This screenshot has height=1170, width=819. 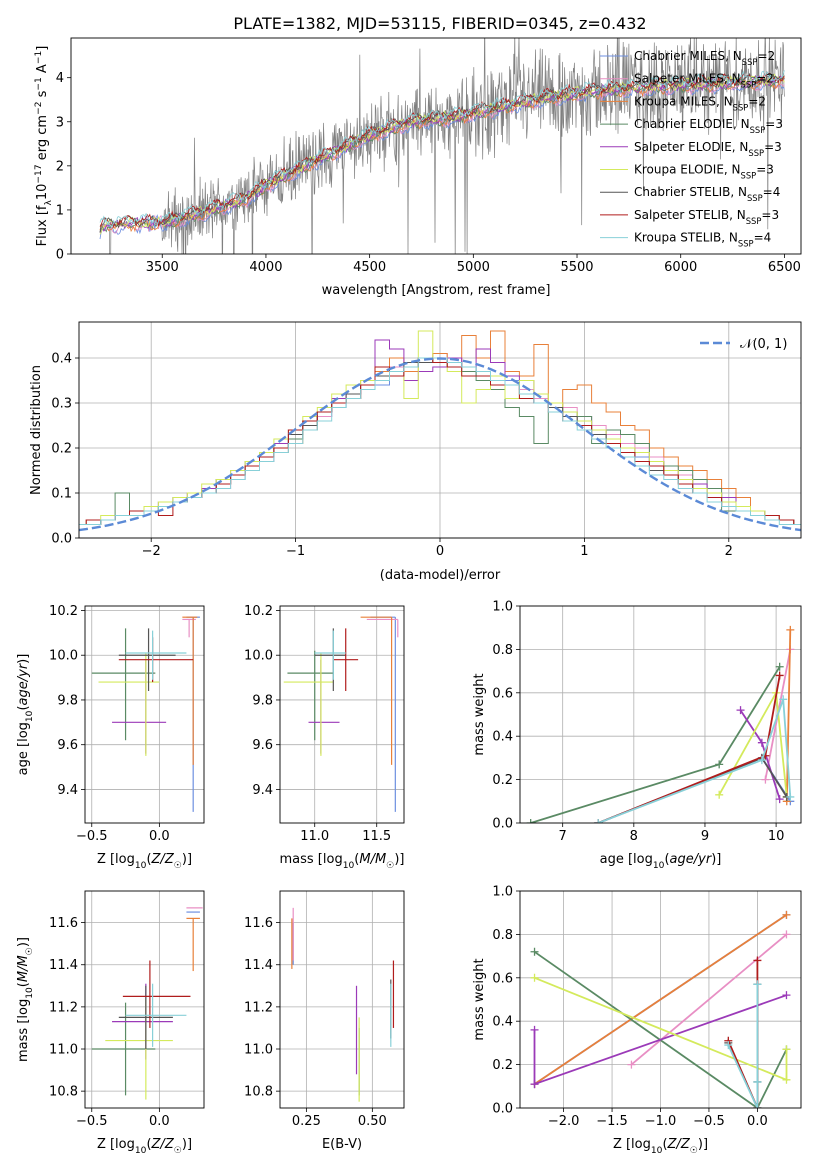 I want to click on x-tick-label: −2, so click(x=151, y=551).